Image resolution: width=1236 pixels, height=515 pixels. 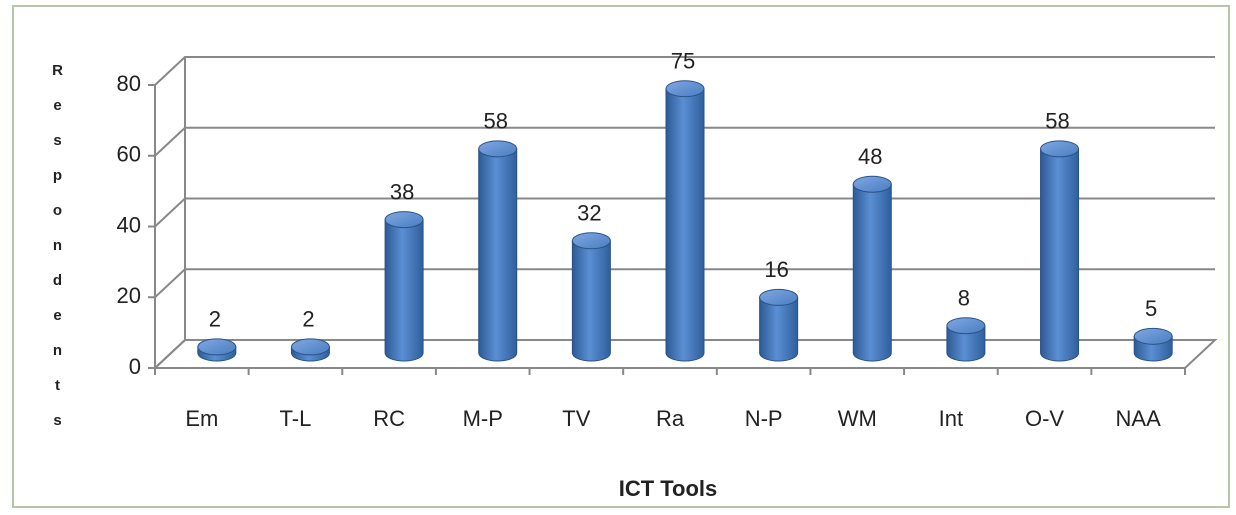 What do you see at coordinates (964, 298) in the screenshot?
I see `data-label: 8` at bounding box center [964, 298].